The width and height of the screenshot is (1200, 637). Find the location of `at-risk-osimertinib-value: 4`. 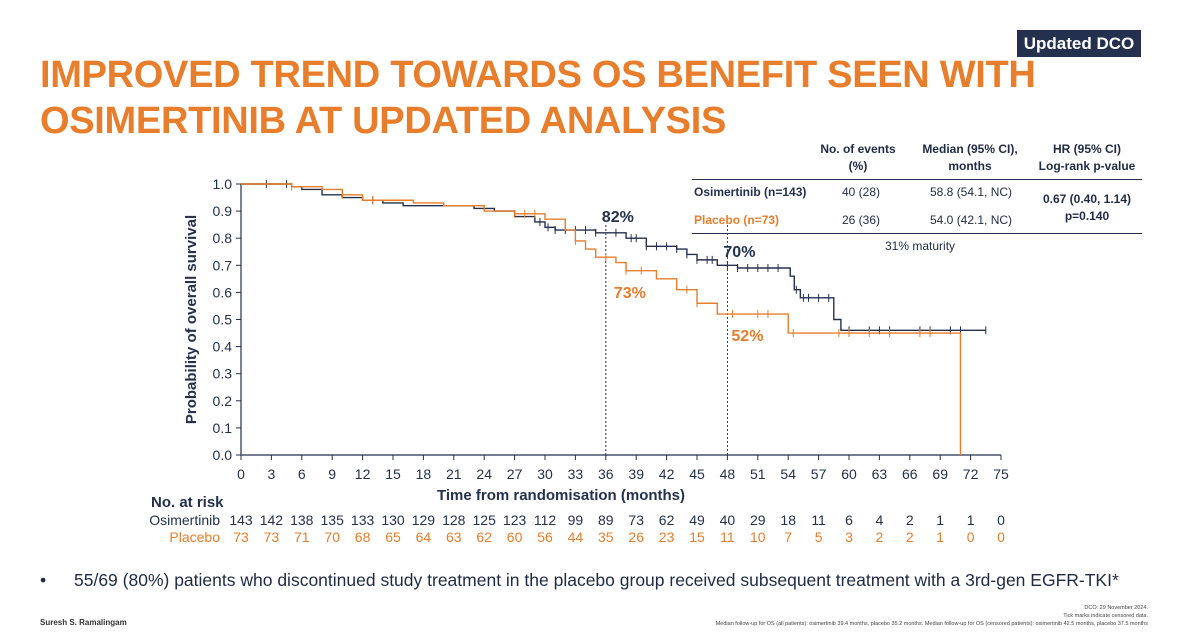

at-risk-osimertinib-value: 4 is located at coordinates (880, 520).